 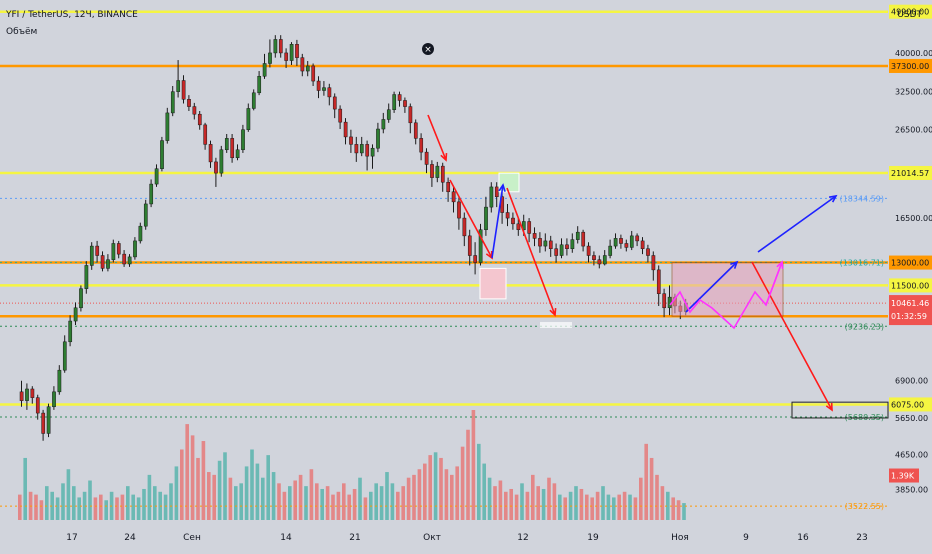 What do you see at coordinates (432, 538) in the screenshot?
I see `x-tick-label: Окт` at bounding box center [432, 538].